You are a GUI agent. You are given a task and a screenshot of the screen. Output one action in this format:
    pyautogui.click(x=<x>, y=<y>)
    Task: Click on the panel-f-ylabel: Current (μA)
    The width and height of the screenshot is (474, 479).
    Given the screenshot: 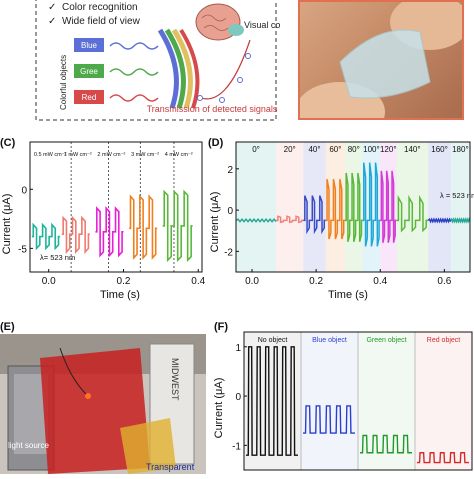 What is the action you would take?
    pyautogui.click(x=219, y=408)
    